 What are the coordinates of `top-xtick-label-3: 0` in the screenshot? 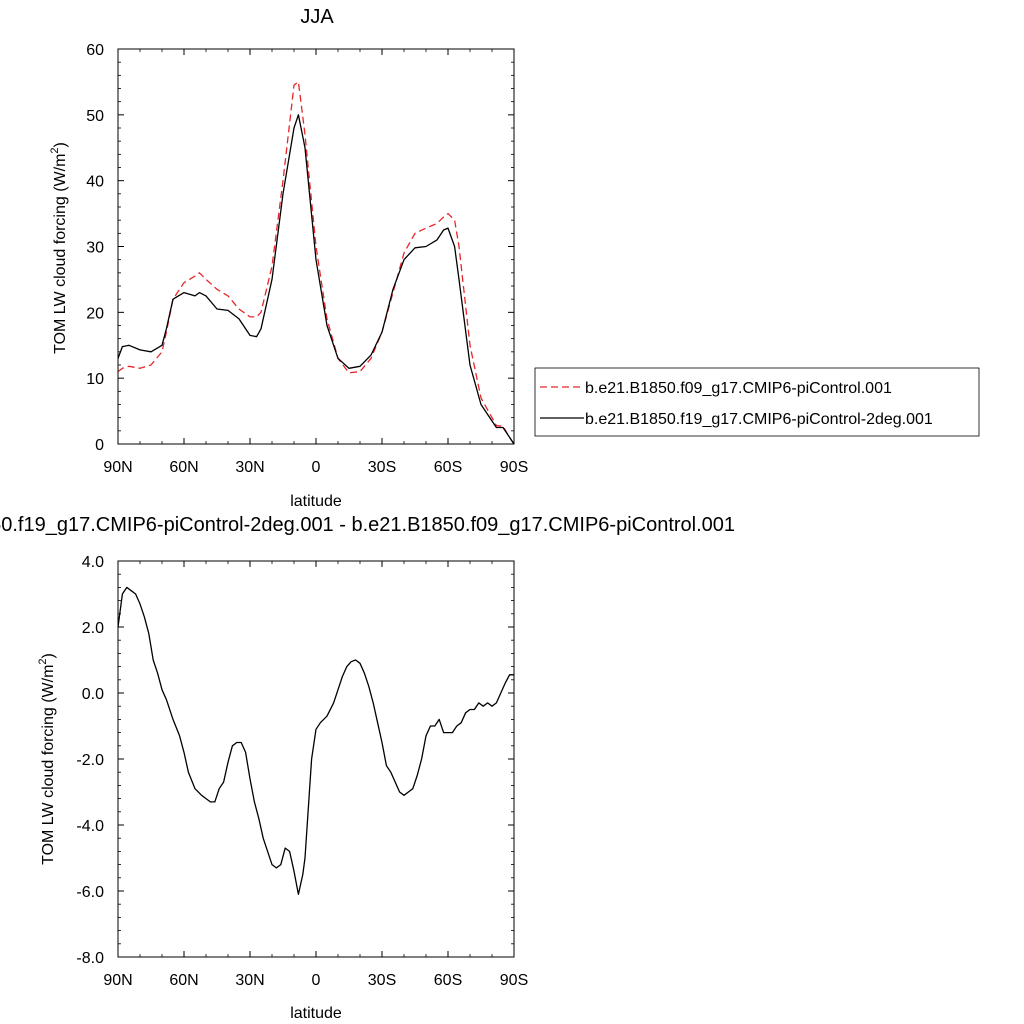 It's located at (316, 467).